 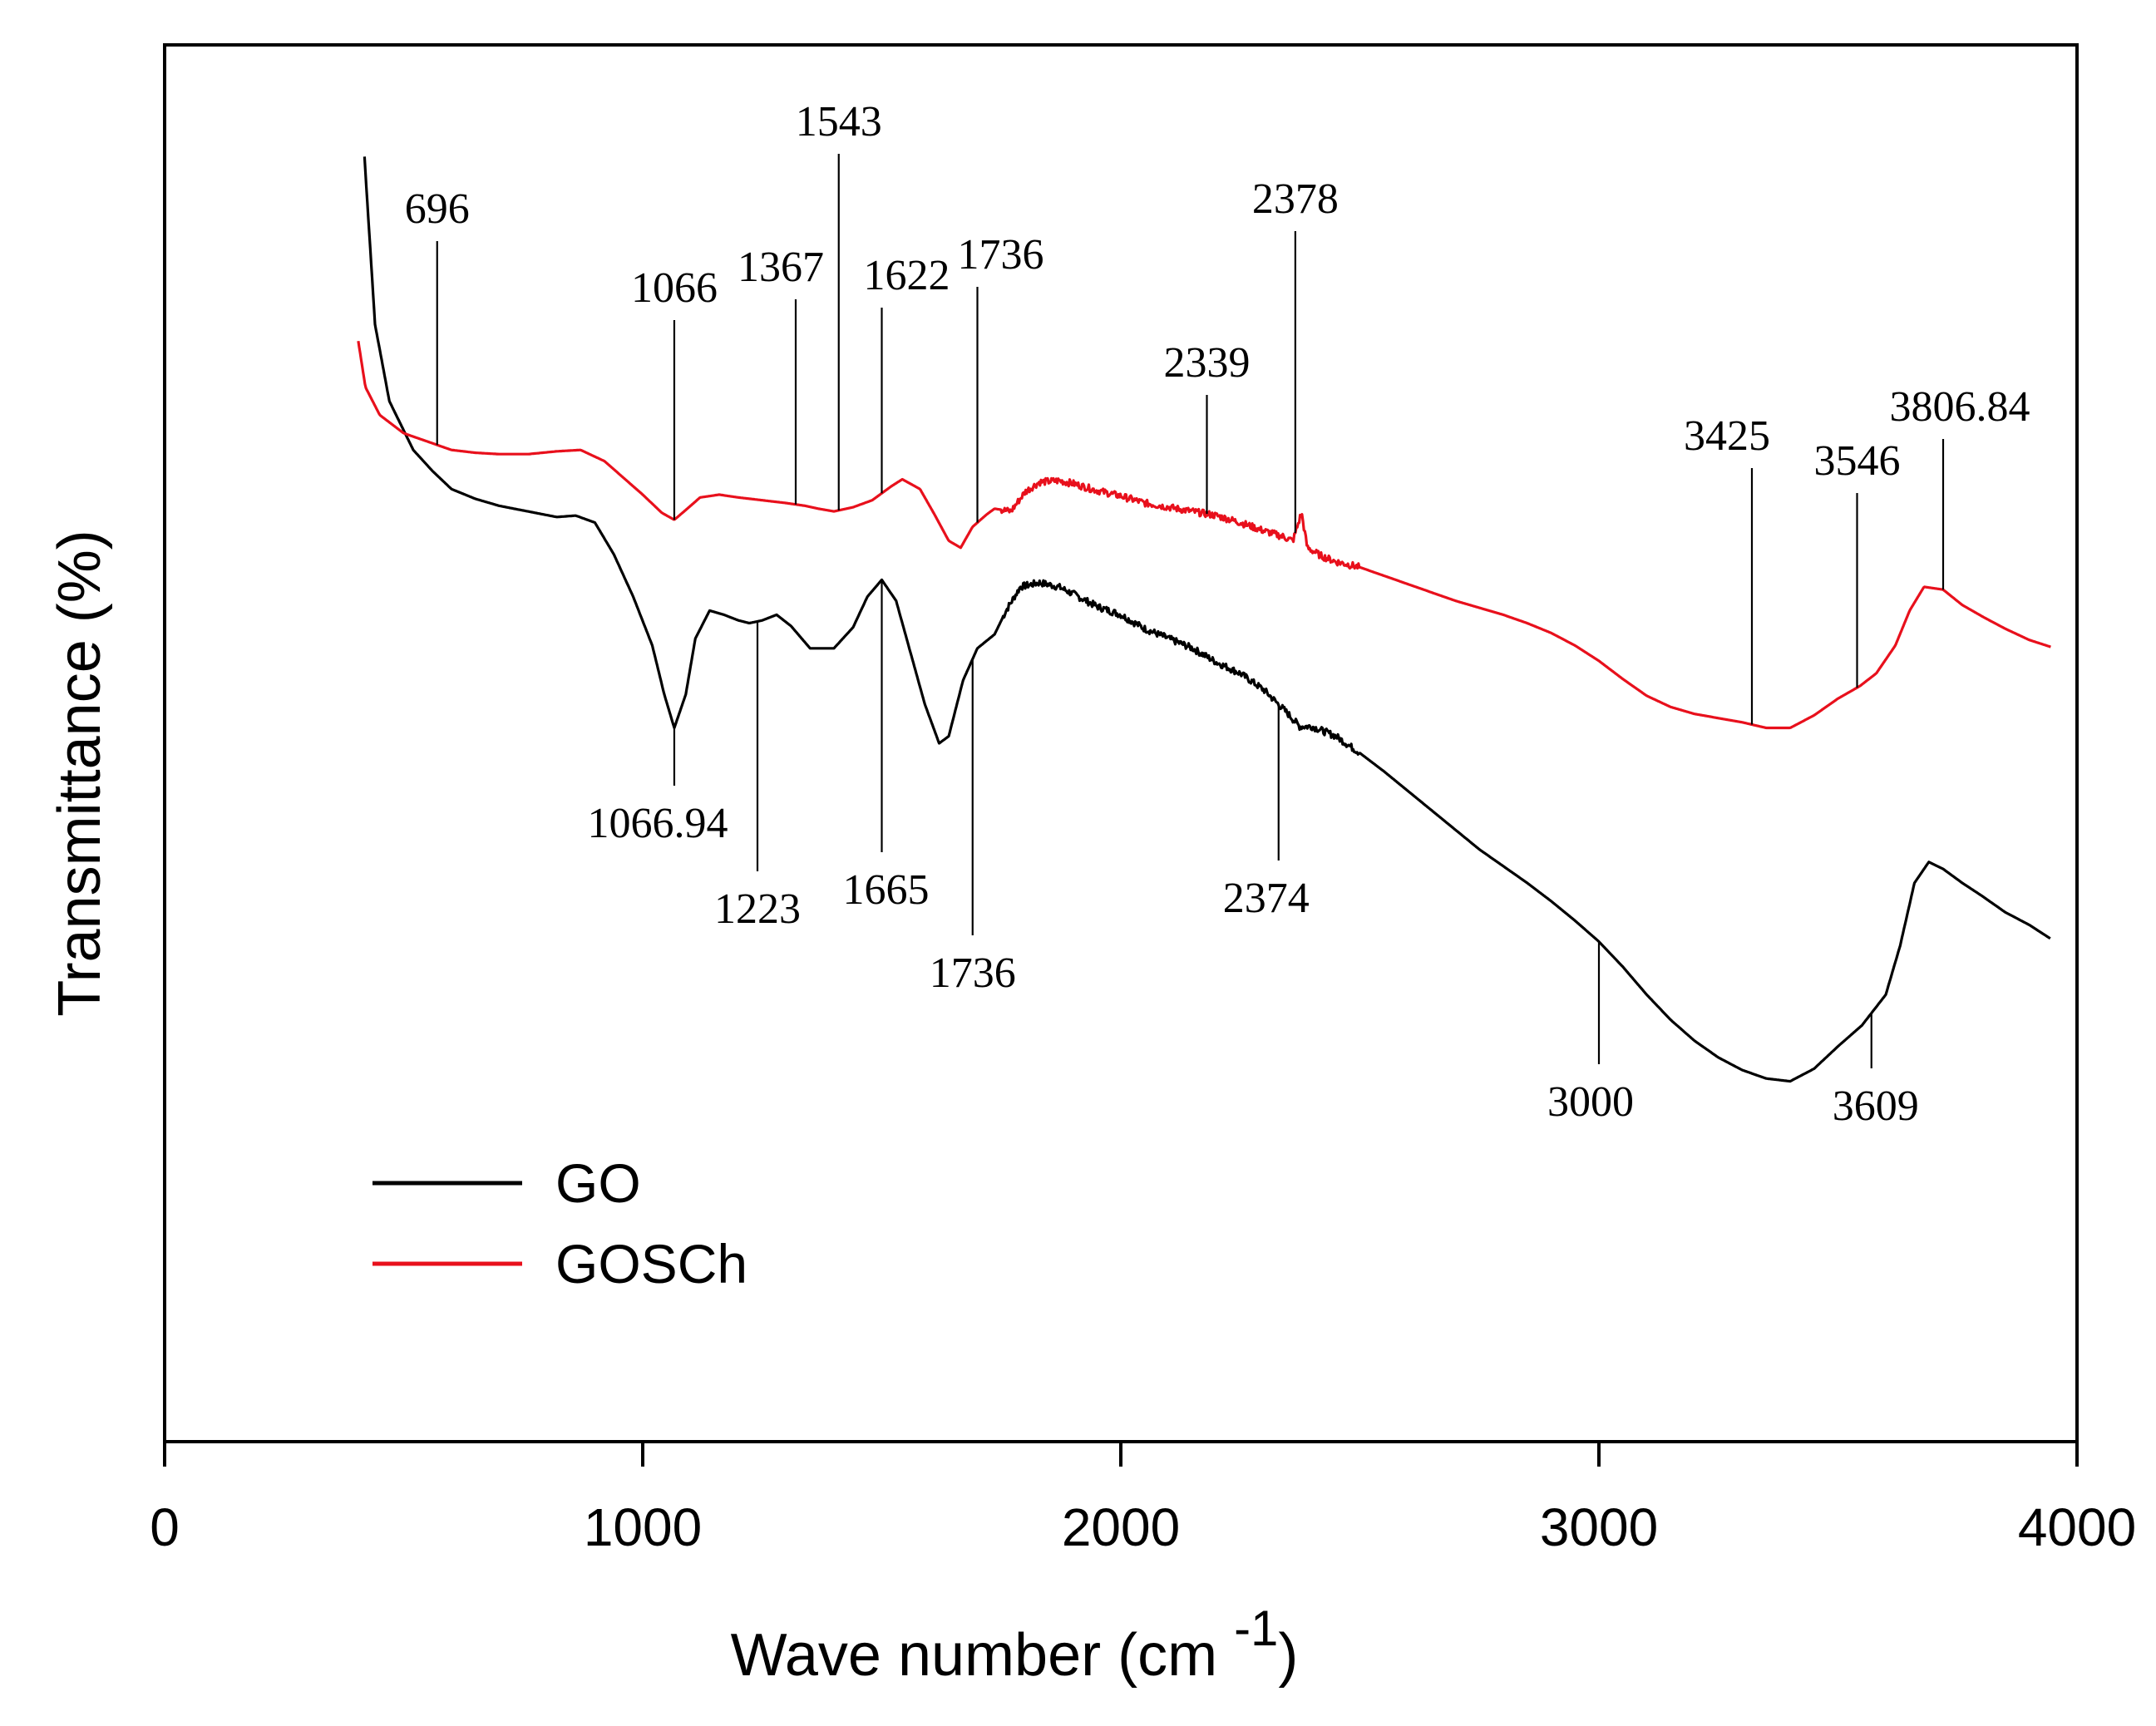 What do you see at coordinates (657, 823) in the screenshot?
I see `peak-label: 1066.94` at bounding box center [657, 823].